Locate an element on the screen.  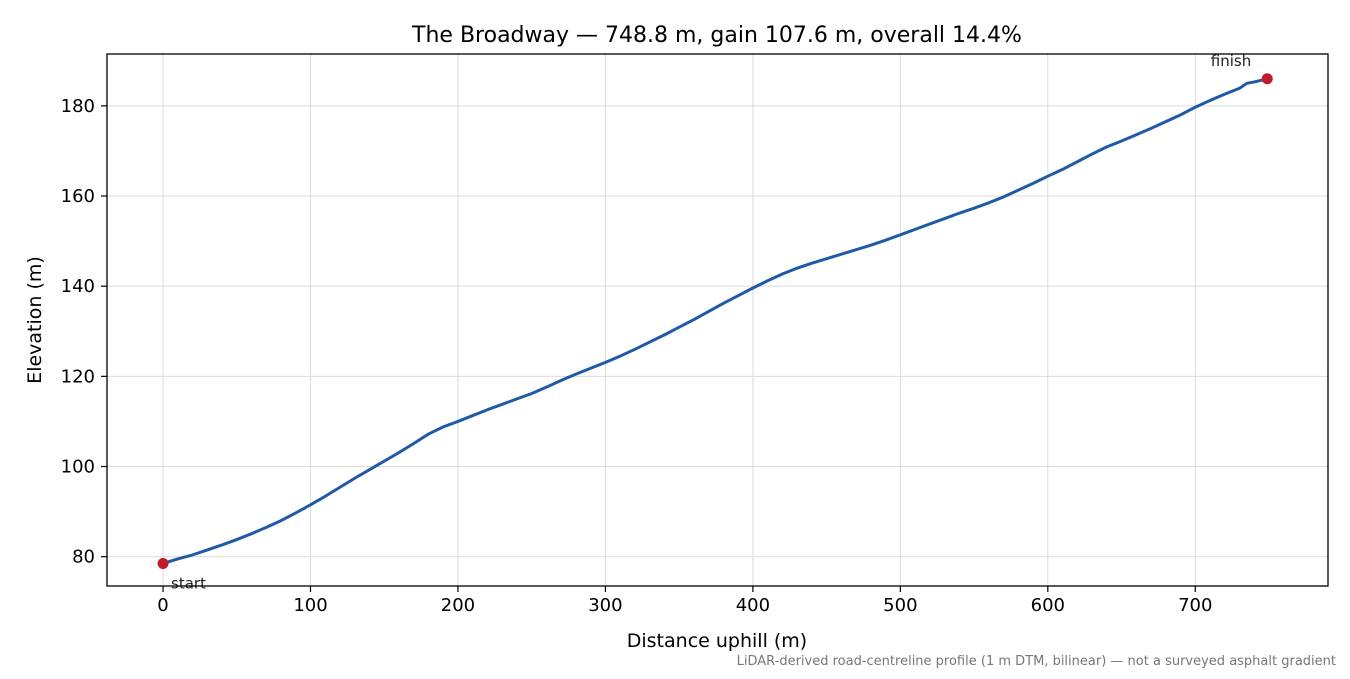
y-tick-label: 100 is located at coordinates (78, 467).